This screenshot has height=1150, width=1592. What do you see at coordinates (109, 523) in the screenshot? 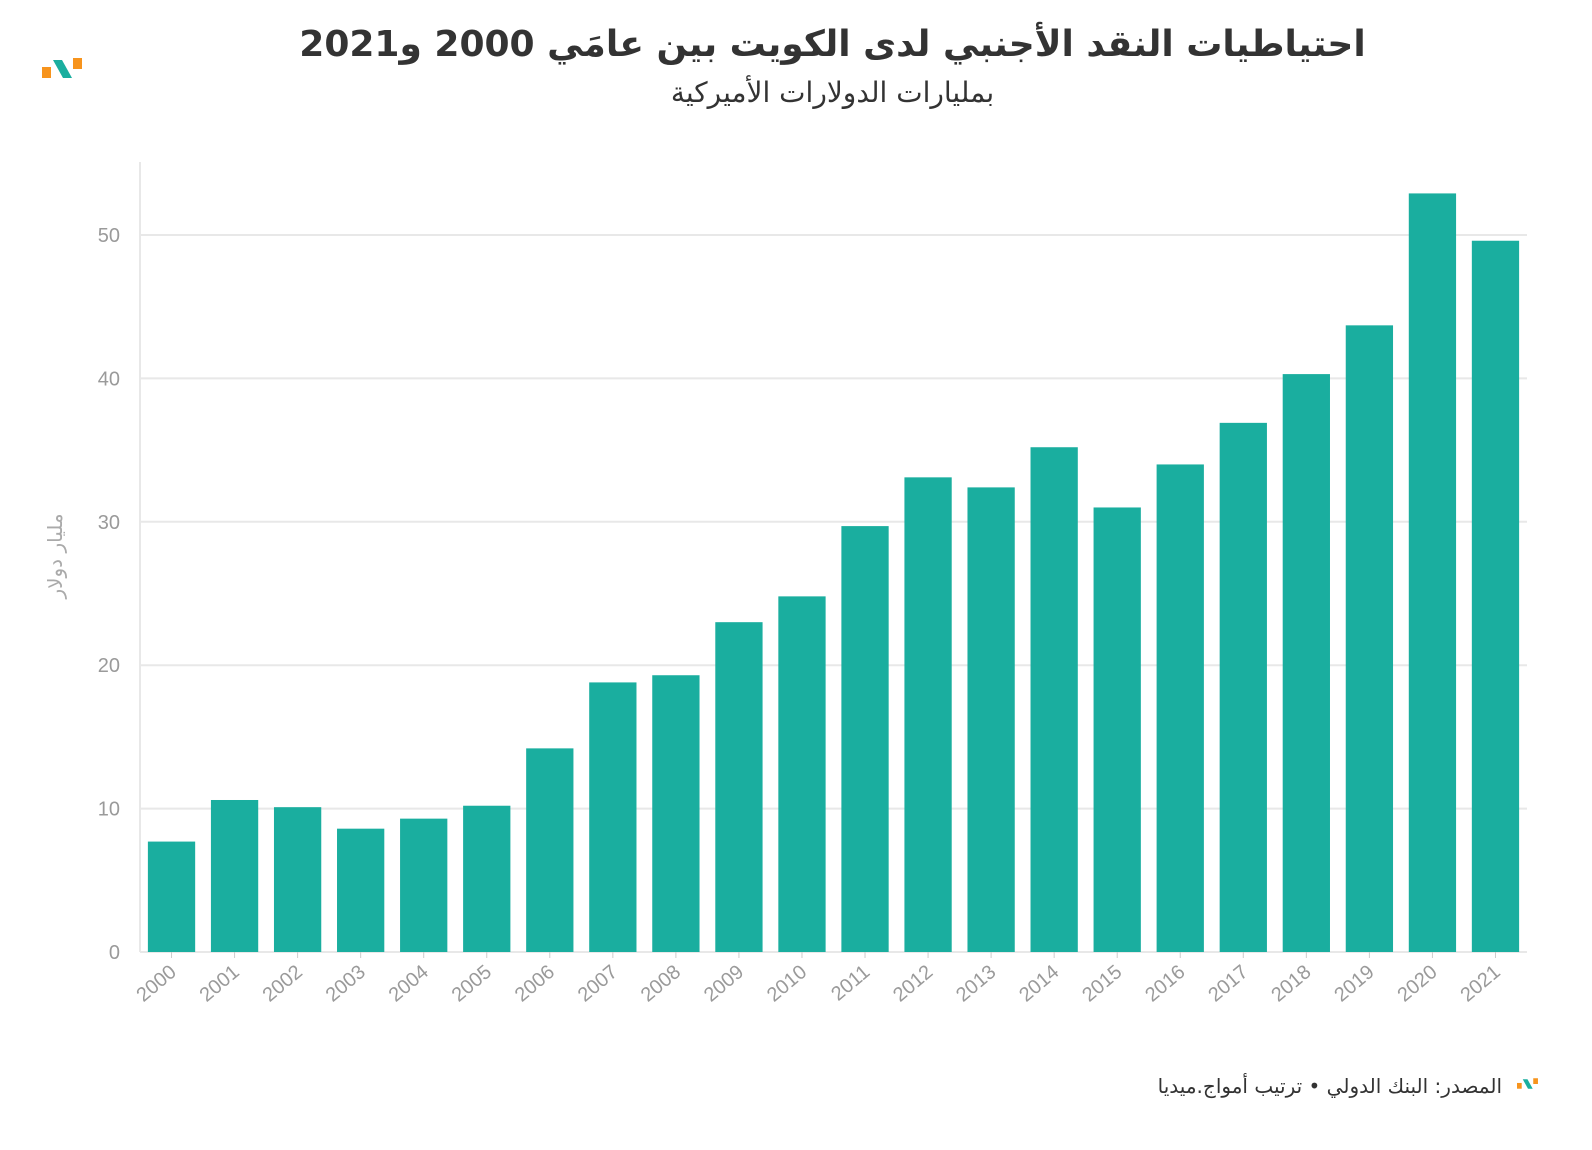
I see `y-tick-label: 30` at bounding box center [109, 523].